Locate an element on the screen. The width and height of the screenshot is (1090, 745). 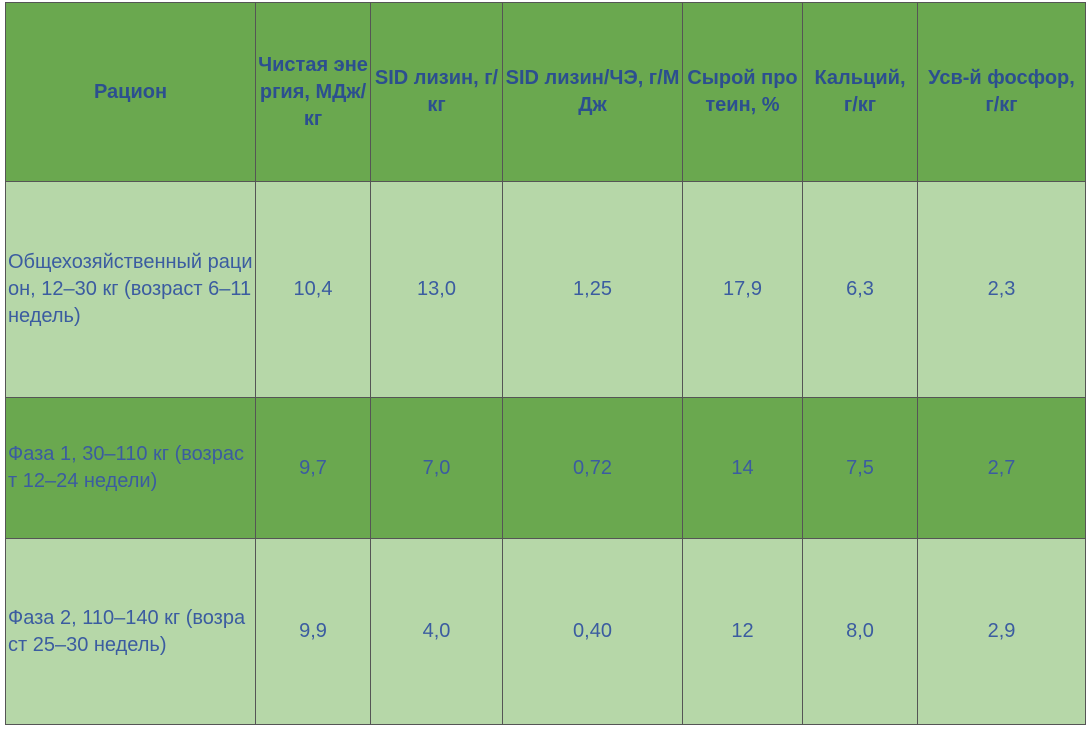
cell: 4,0 is located at coordinates (436, 631).